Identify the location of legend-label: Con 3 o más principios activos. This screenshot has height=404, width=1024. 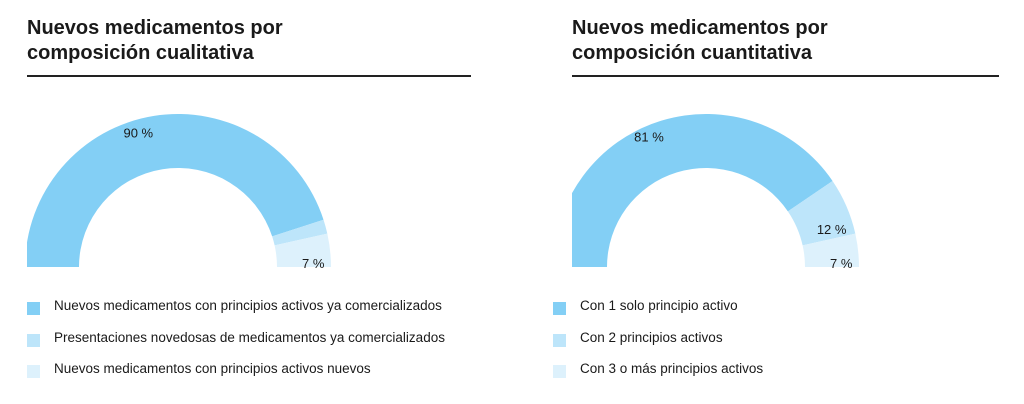
(672, 368).